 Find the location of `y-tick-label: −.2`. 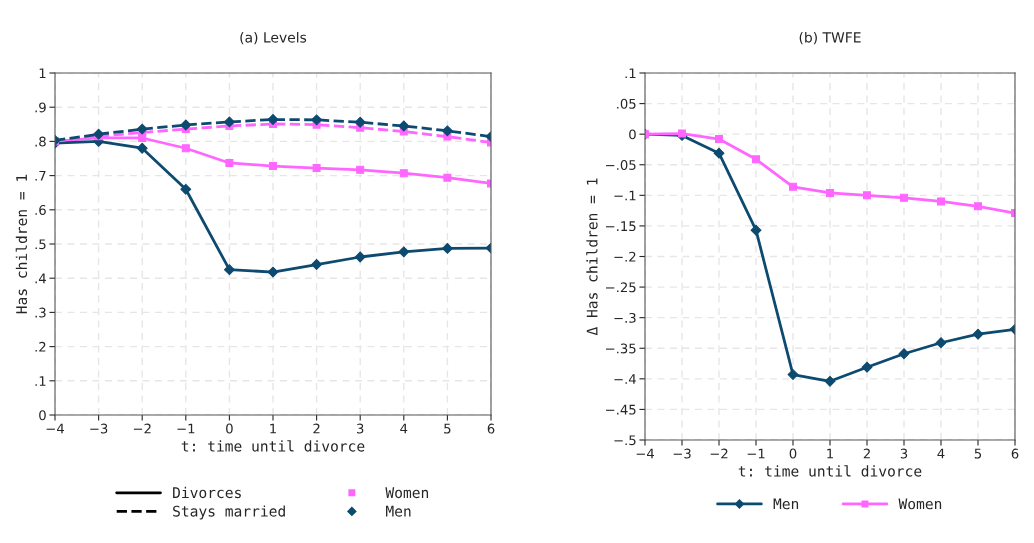

y-tick-label: −.2 is located at coordinates (625, 256).